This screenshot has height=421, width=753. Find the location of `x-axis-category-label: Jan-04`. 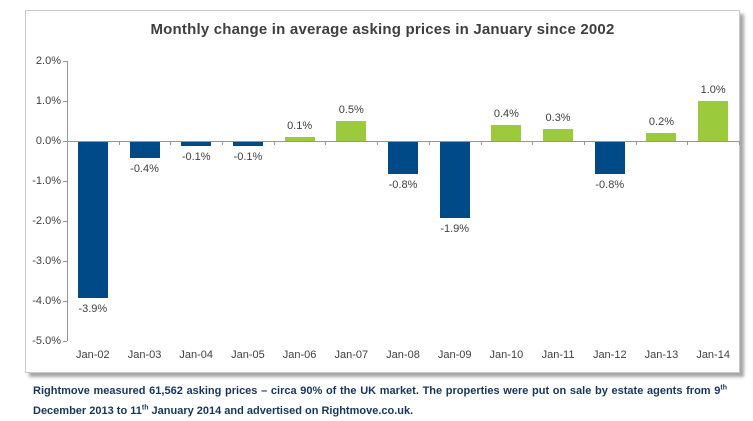

x-axis-category-label: Jan-04 is located at coordinates (196, 355).